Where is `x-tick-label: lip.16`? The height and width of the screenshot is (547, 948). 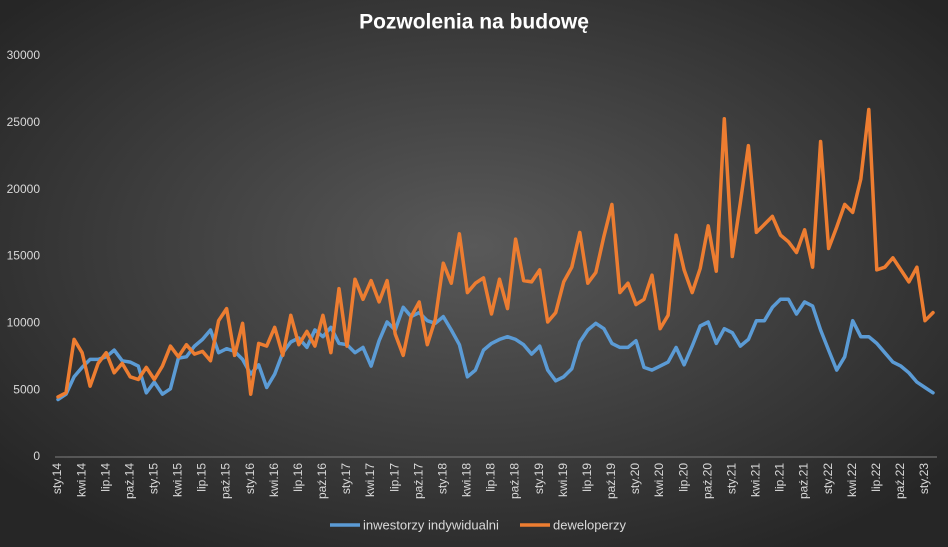
x-tick-label: lip.16 is located at coordinates (298, 477).